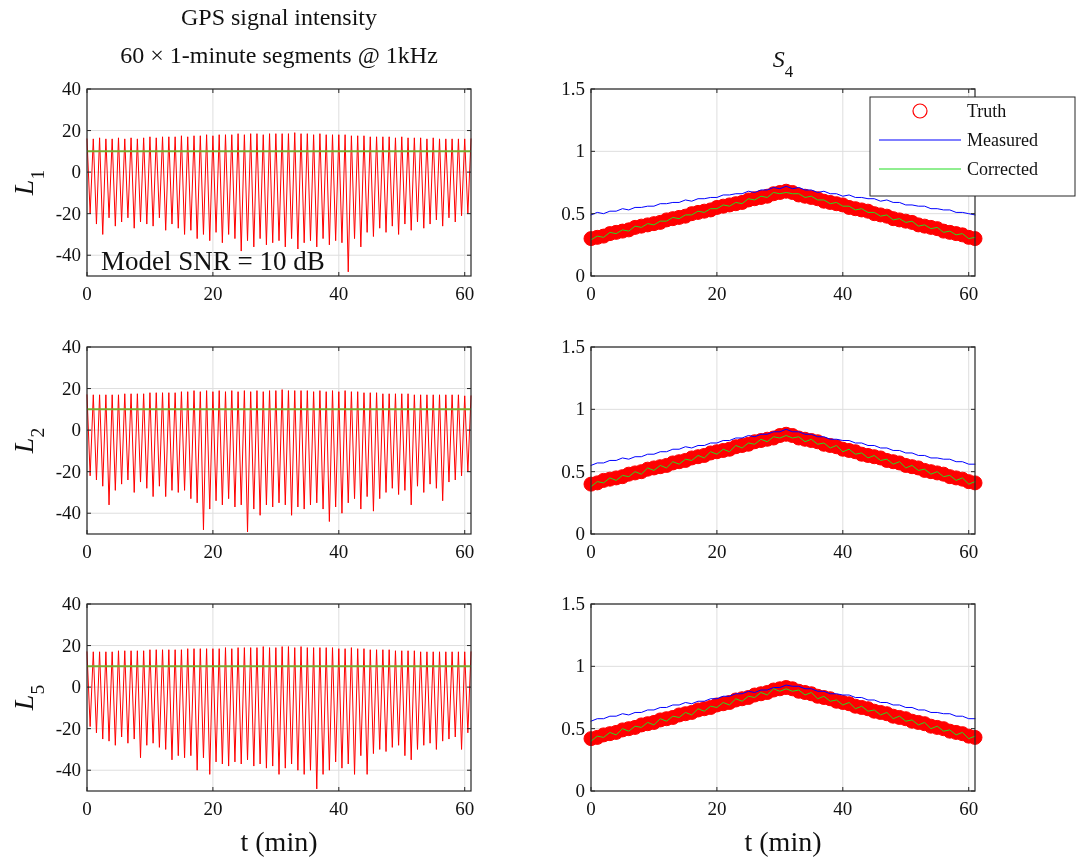 The image size is (1080, 865). Describe the element at coordinates (1002, 169) in the screenshot. I see `legend-label: Corrected` at that location.